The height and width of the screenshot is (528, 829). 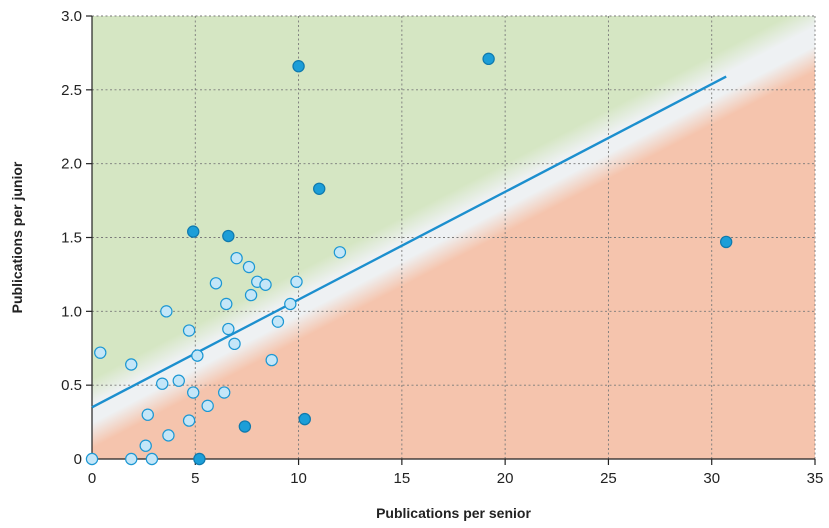 What do you see at coordinates (402, 478) in the screenshot?
I see `x-tick-label: 15` at bounding box center [402, 478].